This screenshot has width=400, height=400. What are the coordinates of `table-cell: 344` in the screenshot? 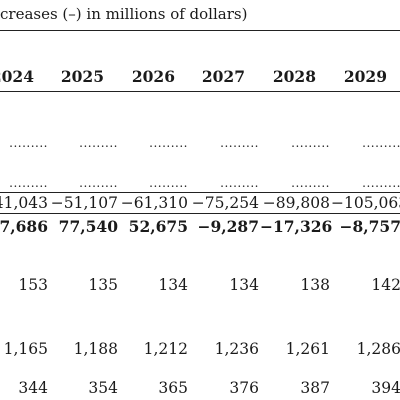 It's located at (33, 388).